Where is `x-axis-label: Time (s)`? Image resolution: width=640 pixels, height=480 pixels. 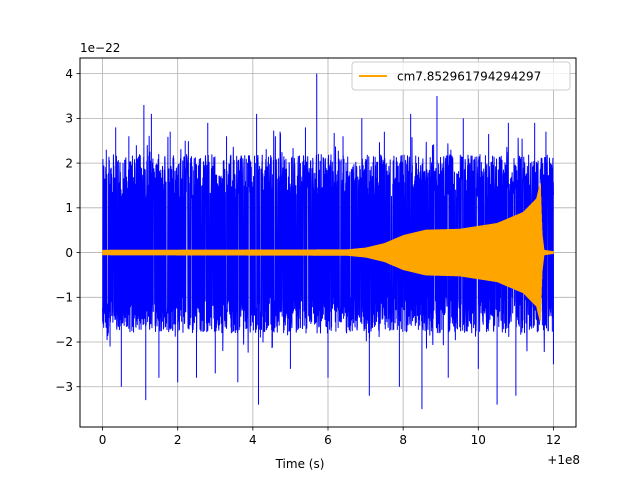
x-axis-label: Time (s) is located at coordinates (300, 464).